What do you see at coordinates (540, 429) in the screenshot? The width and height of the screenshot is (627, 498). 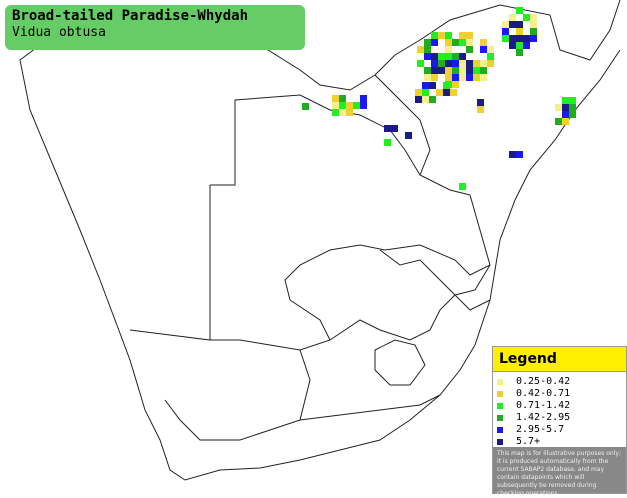 I see `legend-label: 2.95-5.7` at bounding box center [540, 429].